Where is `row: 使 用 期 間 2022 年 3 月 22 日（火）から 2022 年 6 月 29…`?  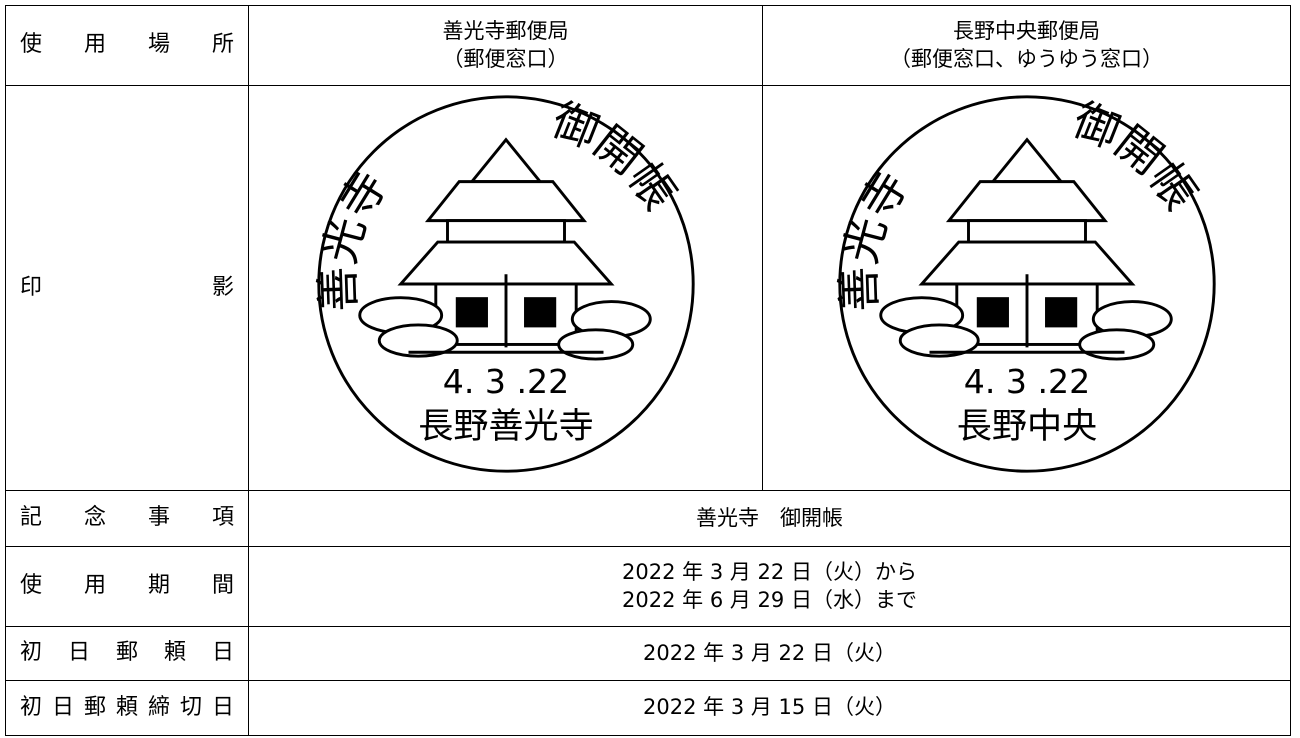
row: 使 用 期 間 2022 年 3 月 22 日（火）から 2022 年 6 月 29… is located at coordinates (648, 586).